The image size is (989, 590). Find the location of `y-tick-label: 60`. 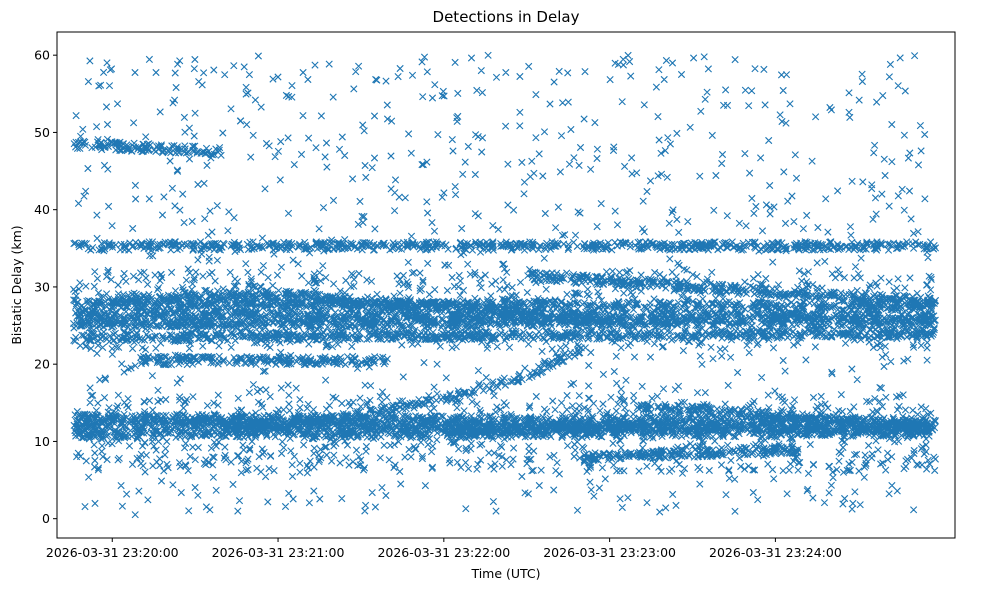

y-tick-label: 60 is located at coordinates (42, 55).